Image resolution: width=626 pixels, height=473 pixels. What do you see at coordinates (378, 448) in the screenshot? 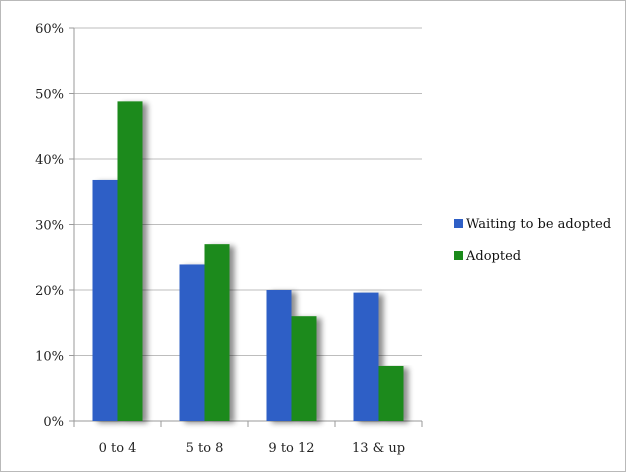
I see `x-tick-label: 13 & up` at bounding box center [378, 448].